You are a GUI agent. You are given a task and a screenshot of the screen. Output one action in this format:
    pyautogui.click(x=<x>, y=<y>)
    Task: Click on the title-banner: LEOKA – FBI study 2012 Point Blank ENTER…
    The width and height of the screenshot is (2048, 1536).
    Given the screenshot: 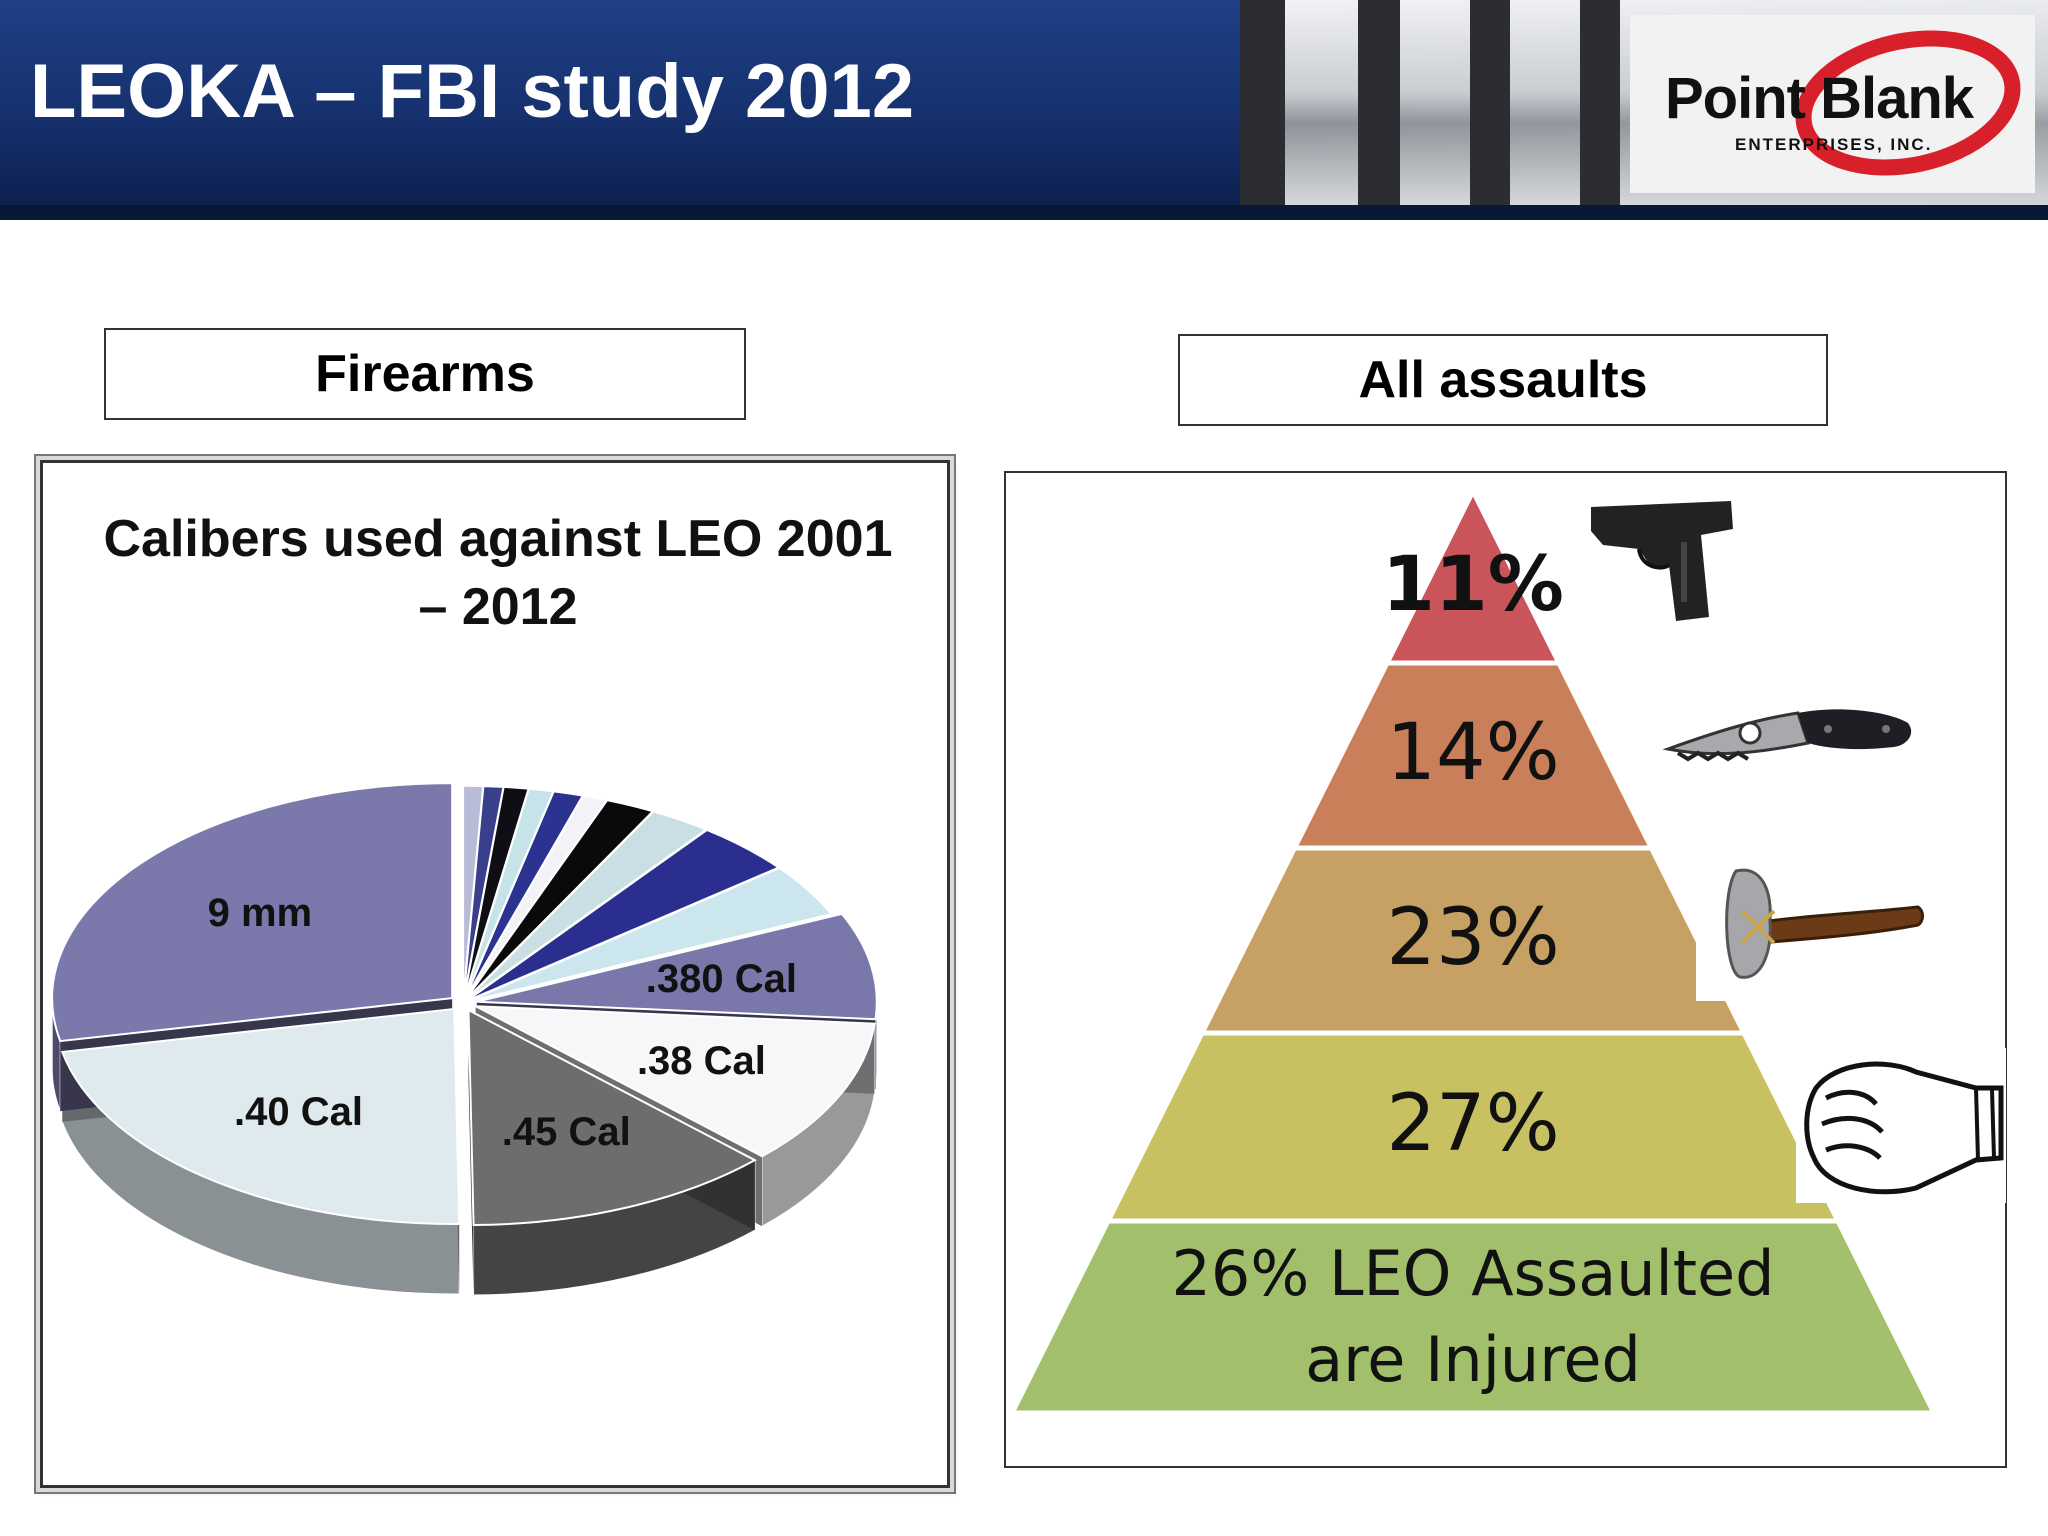 What is the action you would take?
    pyautogui.click(x=1024, y=110)
    